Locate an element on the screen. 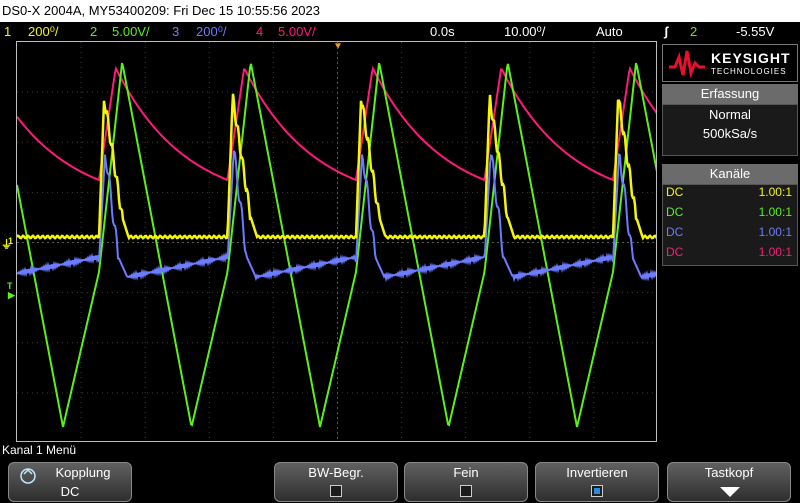 Image resolution: width=800 pixels, height=503 pixels. brand-sub: TECHNOLOGIES is located at coordinates (749, 71).